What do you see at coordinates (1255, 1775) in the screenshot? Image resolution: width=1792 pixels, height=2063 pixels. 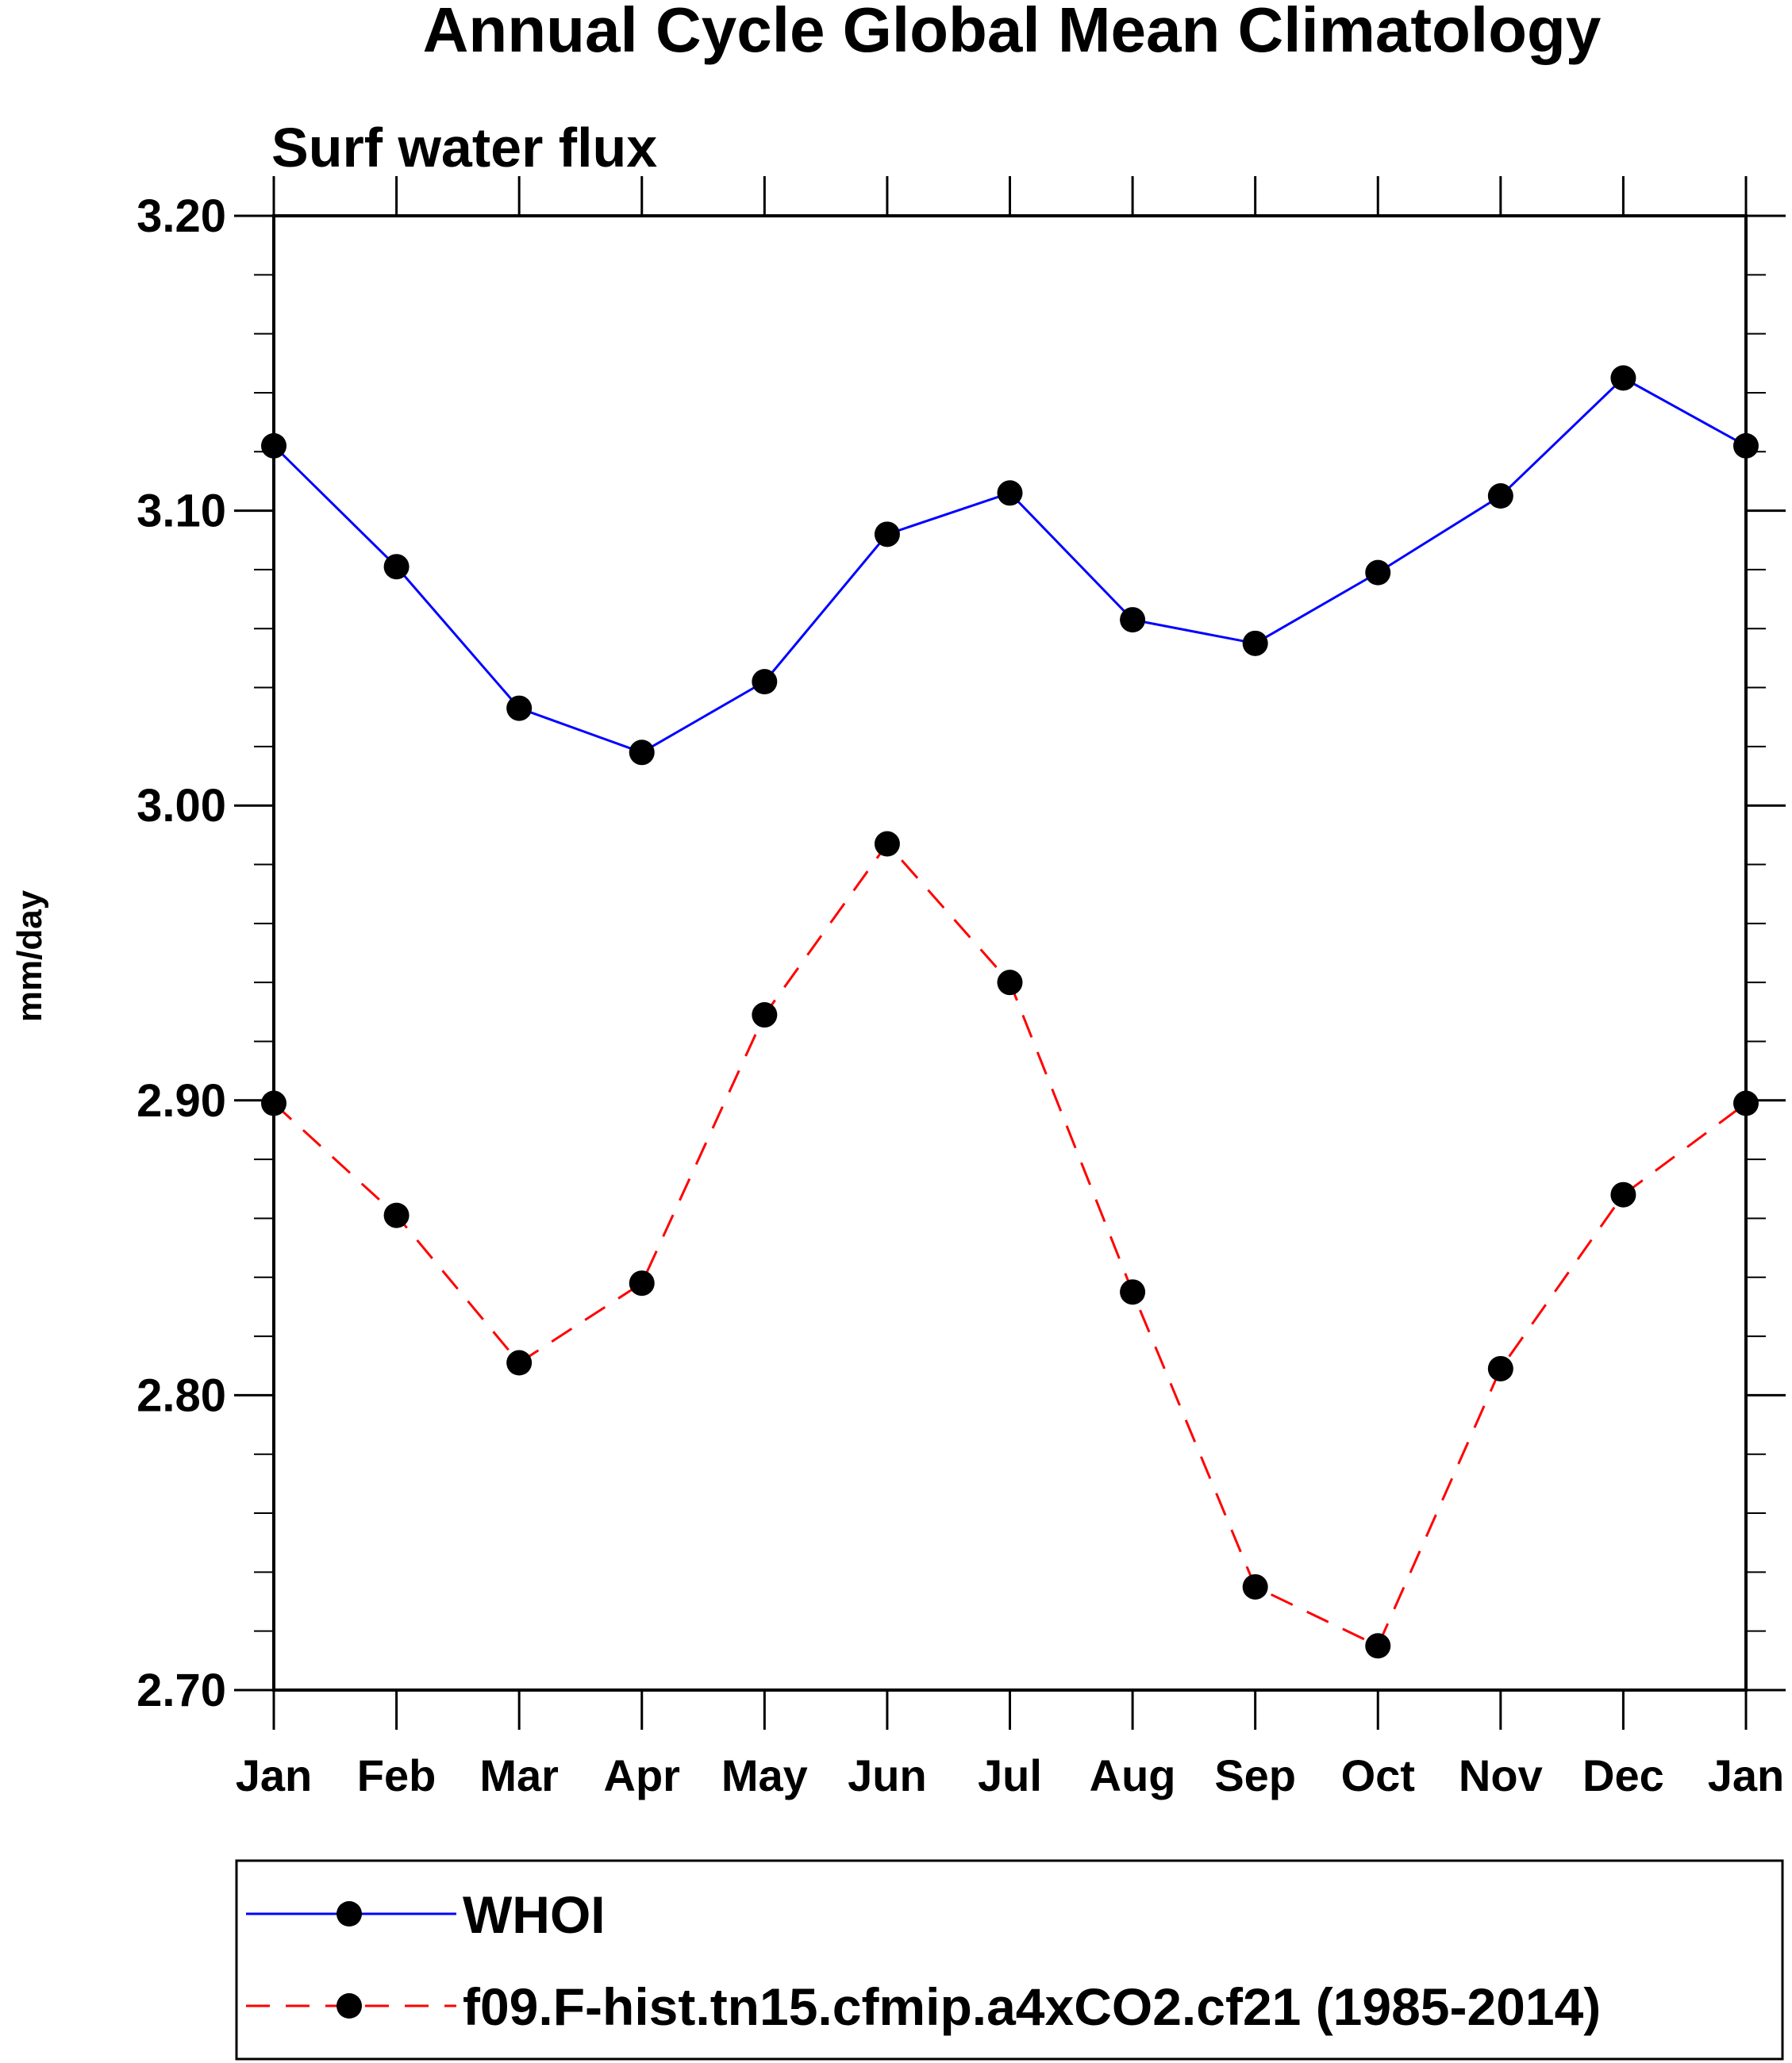 I see `x-tick-label: Sep` at bounding box center [1255, 1775].